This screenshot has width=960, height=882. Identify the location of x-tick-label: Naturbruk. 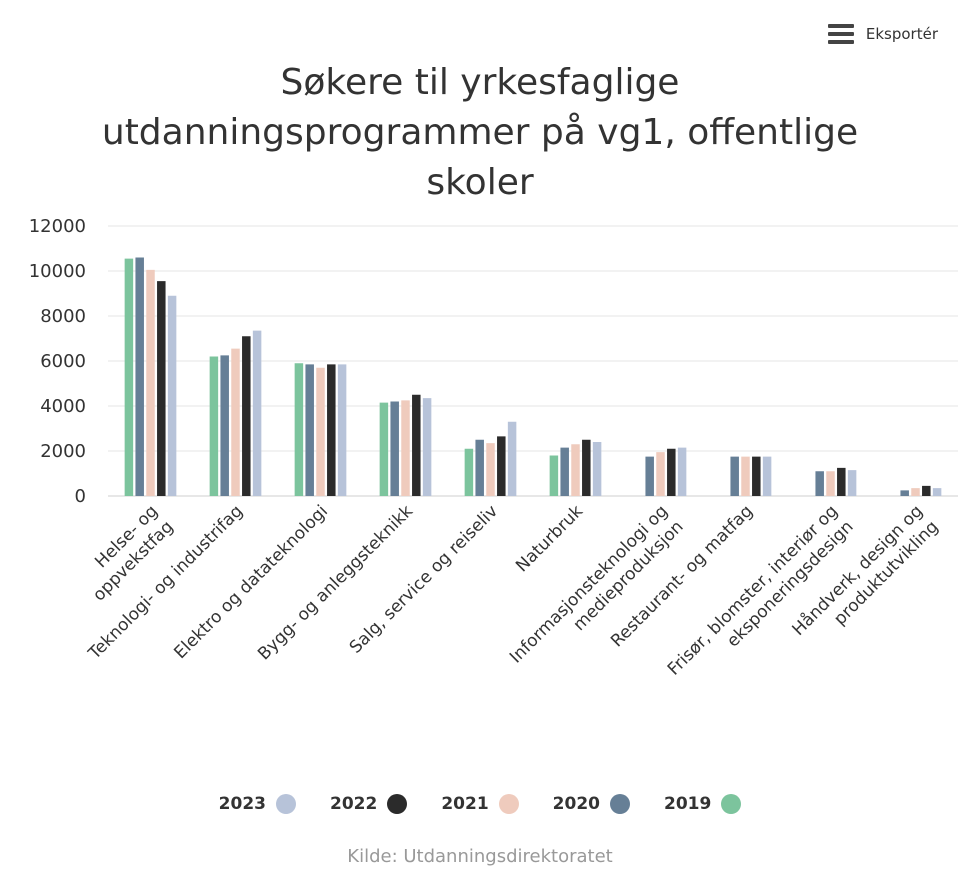
(549, 538).